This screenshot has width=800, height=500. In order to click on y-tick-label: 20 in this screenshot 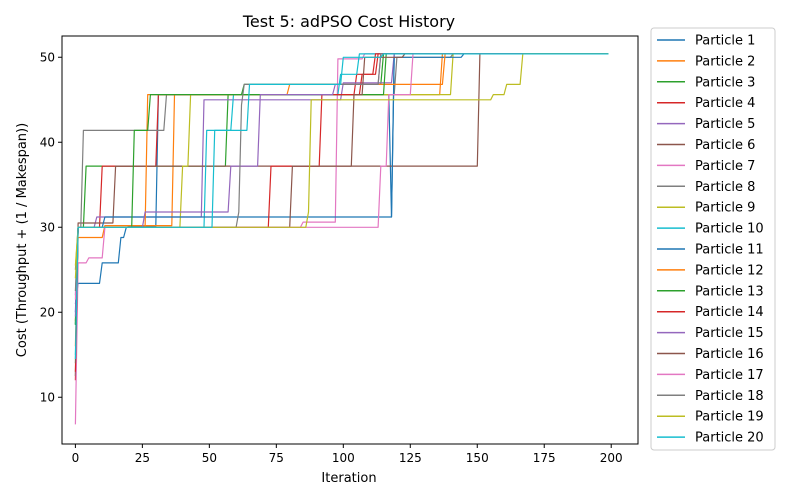, I will do `click(47, 312)`.